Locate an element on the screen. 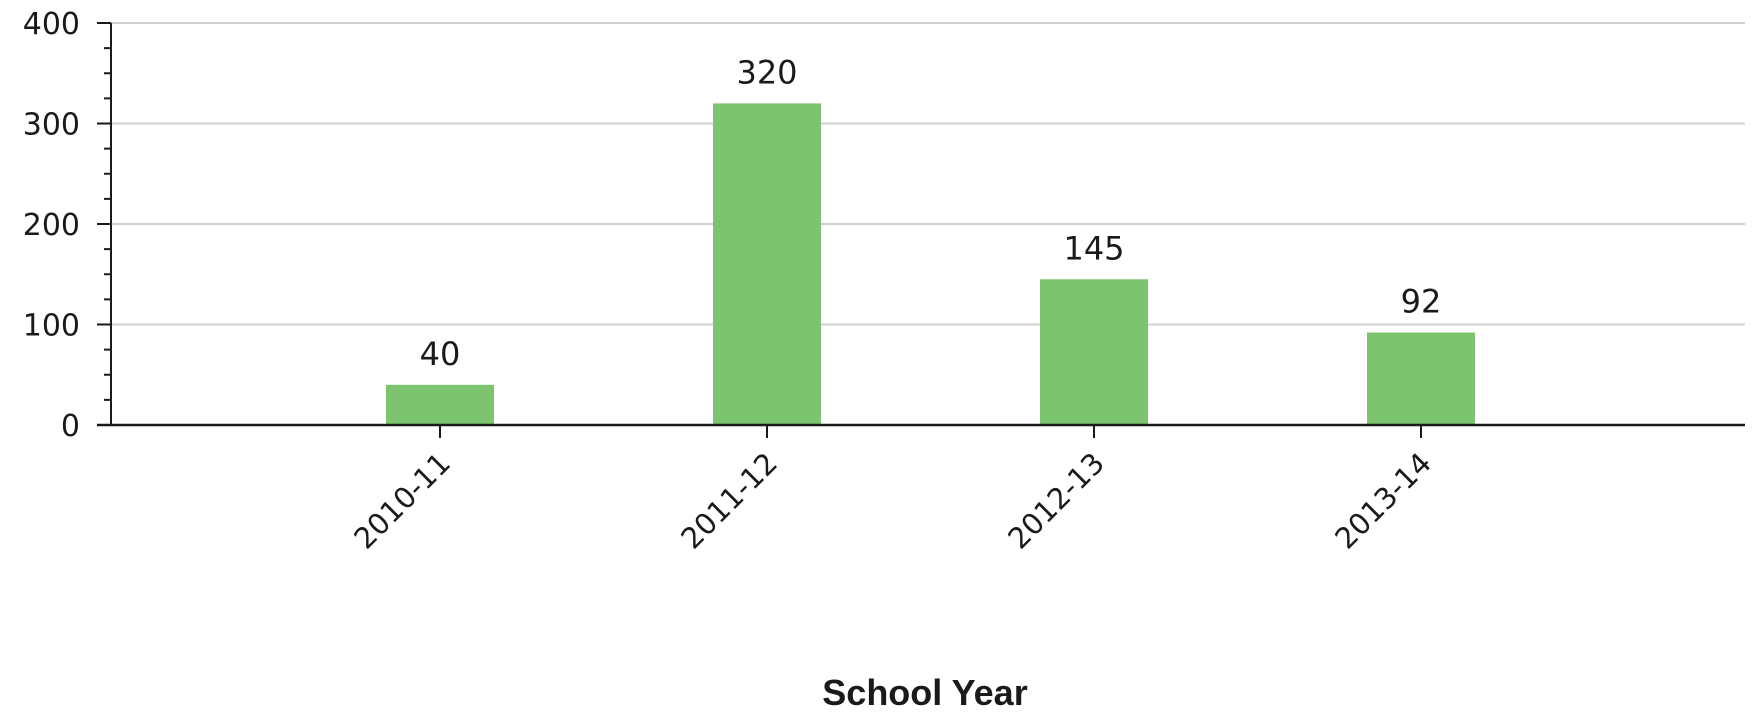  y-tick-label: 0 is located at coordinates (70, 426).